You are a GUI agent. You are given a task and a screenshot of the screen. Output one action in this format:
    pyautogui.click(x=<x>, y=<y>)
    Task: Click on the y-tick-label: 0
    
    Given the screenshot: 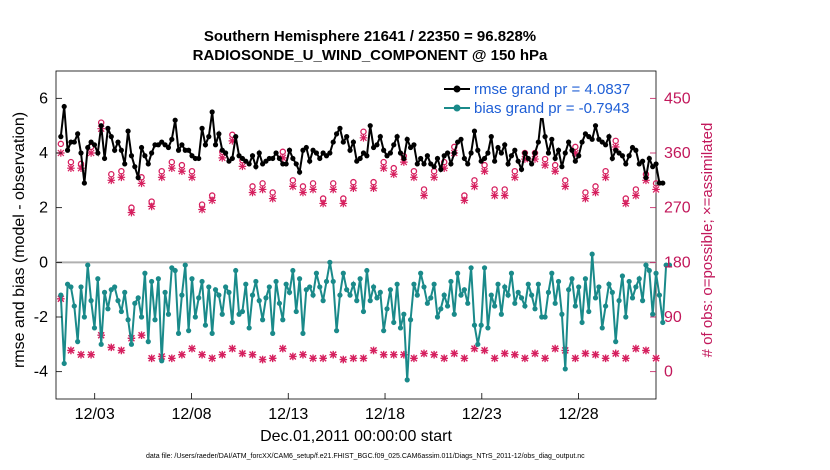 What is the action you would take?
    pyautogui.click(x=43, y=262)
    